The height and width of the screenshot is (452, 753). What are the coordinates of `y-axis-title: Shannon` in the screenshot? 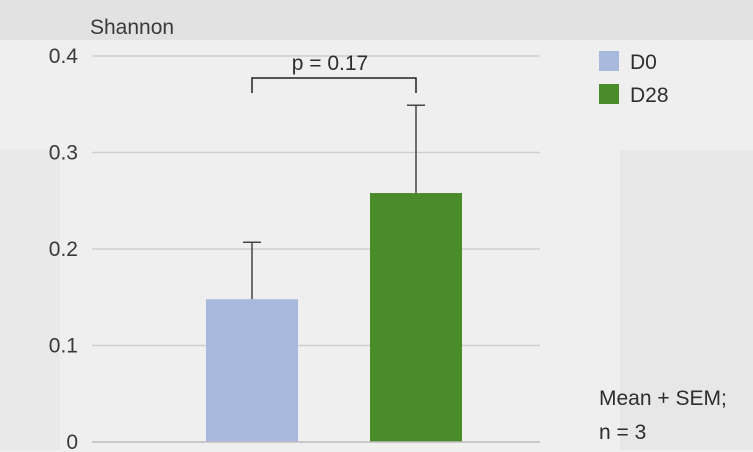 It's located at (132, 27).